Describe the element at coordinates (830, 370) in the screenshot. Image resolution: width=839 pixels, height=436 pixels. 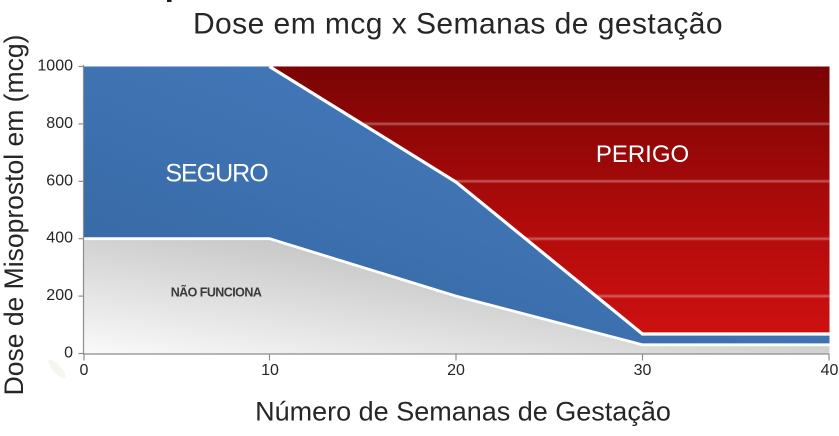
I see `svg-text: 40` at that location.